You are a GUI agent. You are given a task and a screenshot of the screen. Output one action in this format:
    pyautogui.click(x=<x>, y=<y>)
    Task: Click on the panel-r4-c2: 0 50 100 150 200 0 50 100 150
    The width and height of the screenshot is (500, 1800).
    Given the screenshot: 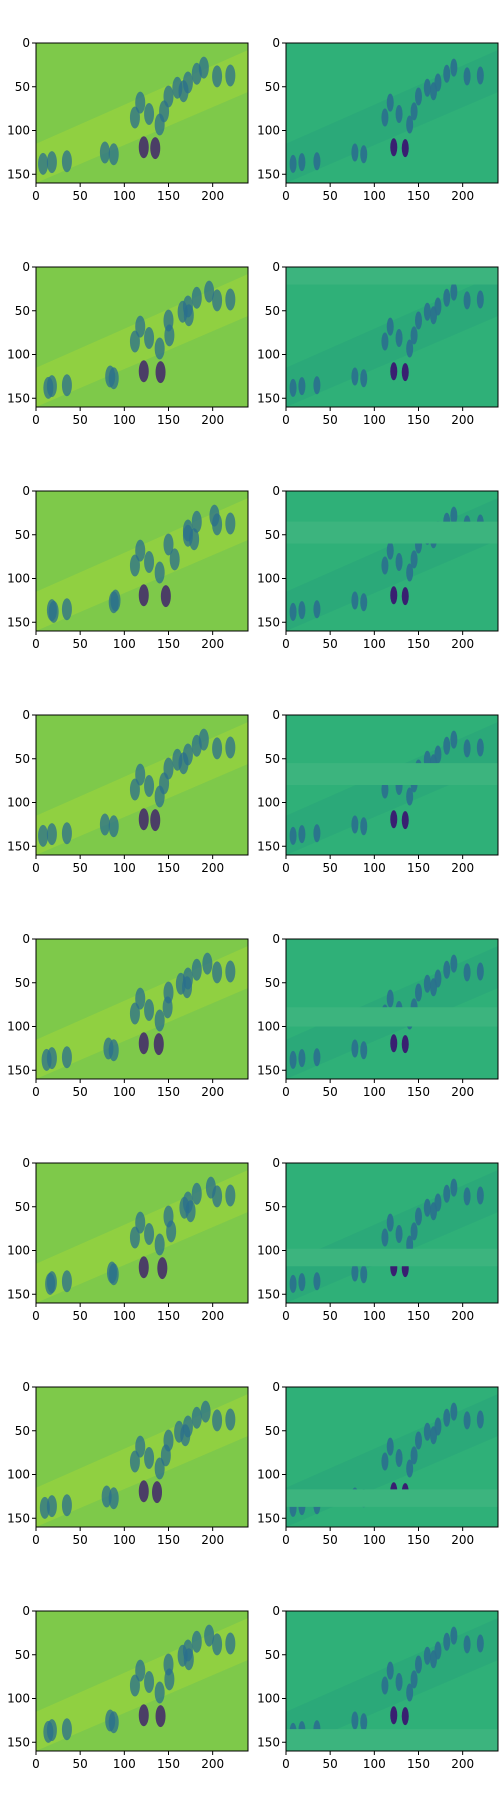 What is the action you would take?
    pyautogui.click(x=378, y=791)
    